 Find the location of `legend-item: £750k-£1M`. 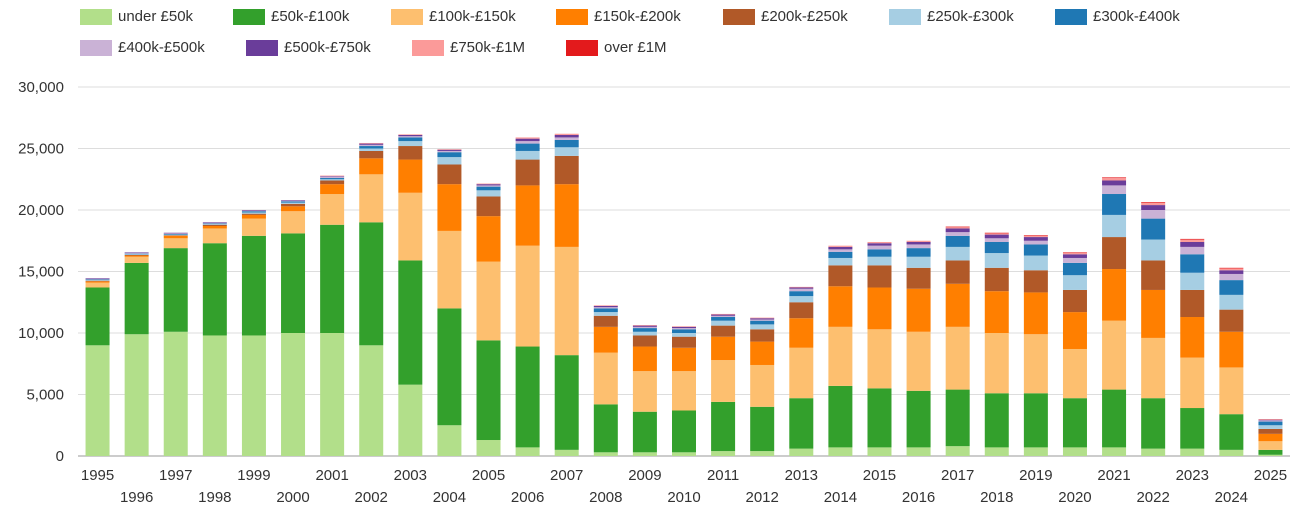

legend-item: £750k-£1M is located at coordinates (468, 47).